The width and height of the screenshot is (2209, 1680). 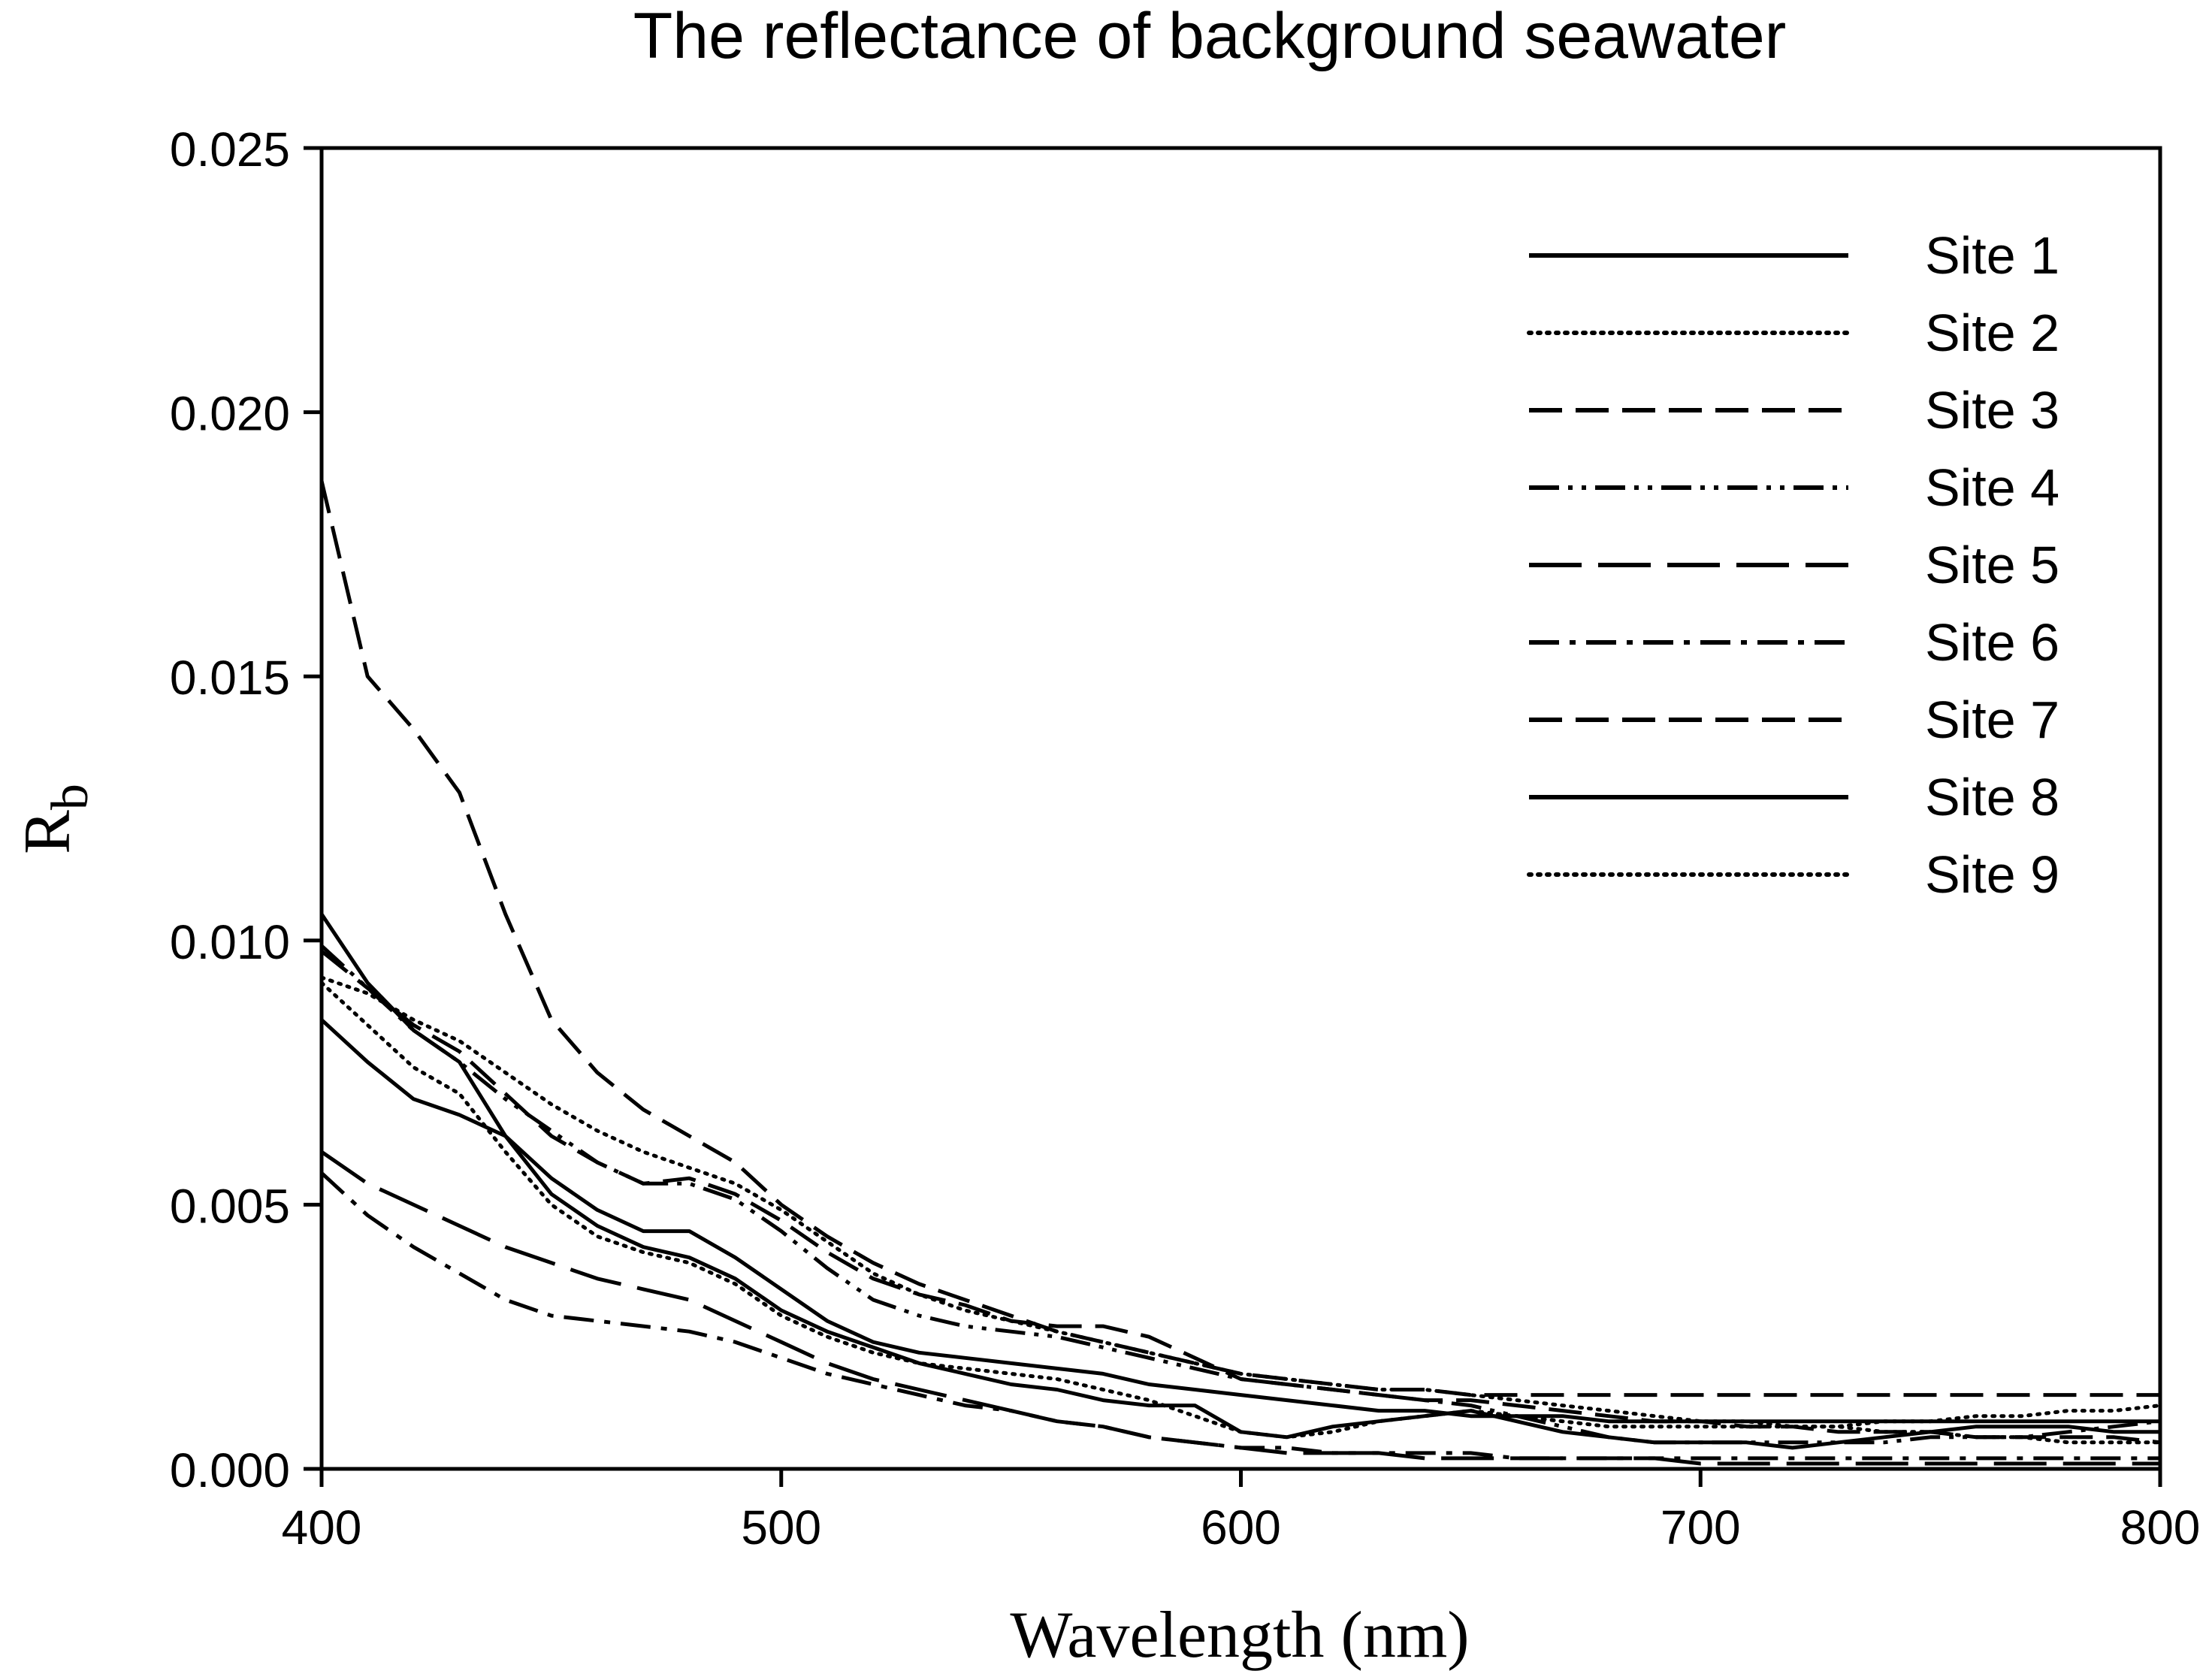 I want to click on chart-title: The reflectance of background seawater, so click(x=1210, y=36).